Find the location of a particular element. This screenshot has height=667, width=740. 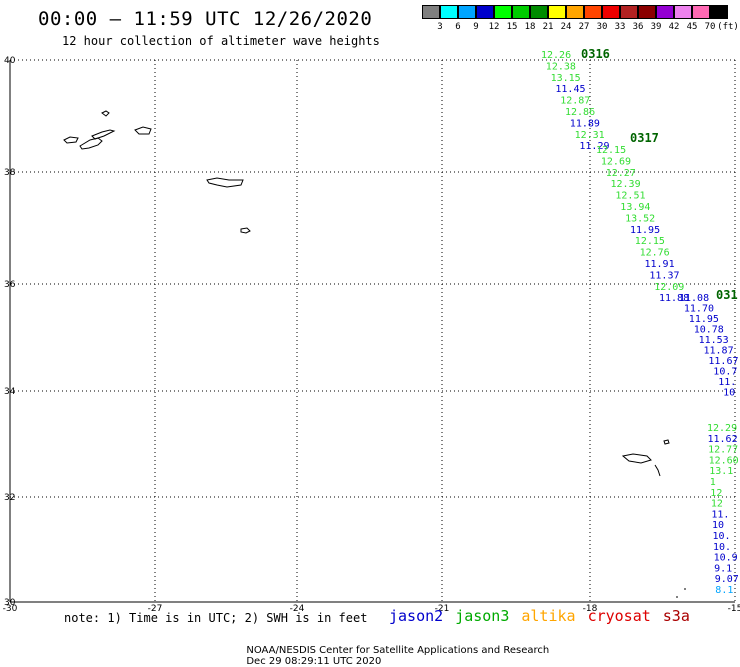

wave-height-value: 12.31 is located at coordinates (590, 135).